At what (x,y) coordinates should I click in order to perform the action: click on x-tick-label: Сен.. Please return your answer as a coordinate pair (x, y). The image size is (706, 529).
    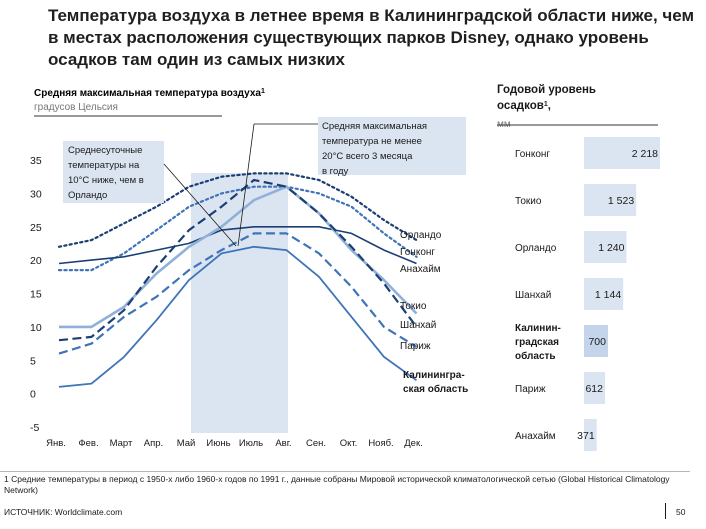
    Looking at the image, I should click on (316, 443).